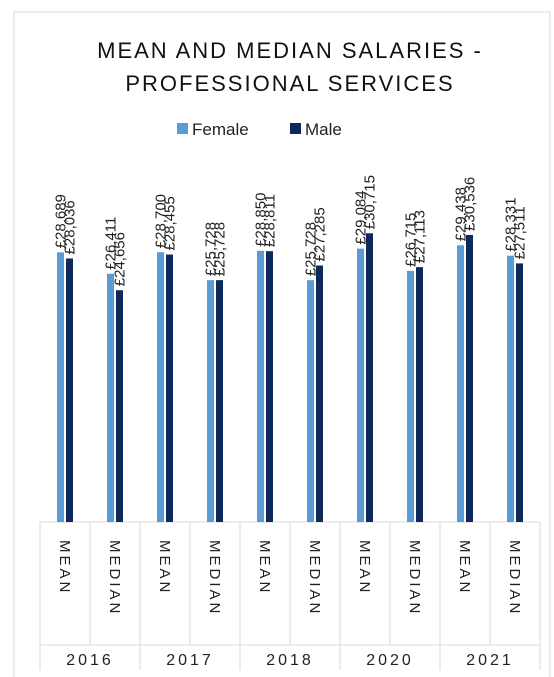 This screenshot has height=677, width=554. Describe the element at coordinates (361, 217) in the screenshot. I see `data-label: £29,084` at that location.